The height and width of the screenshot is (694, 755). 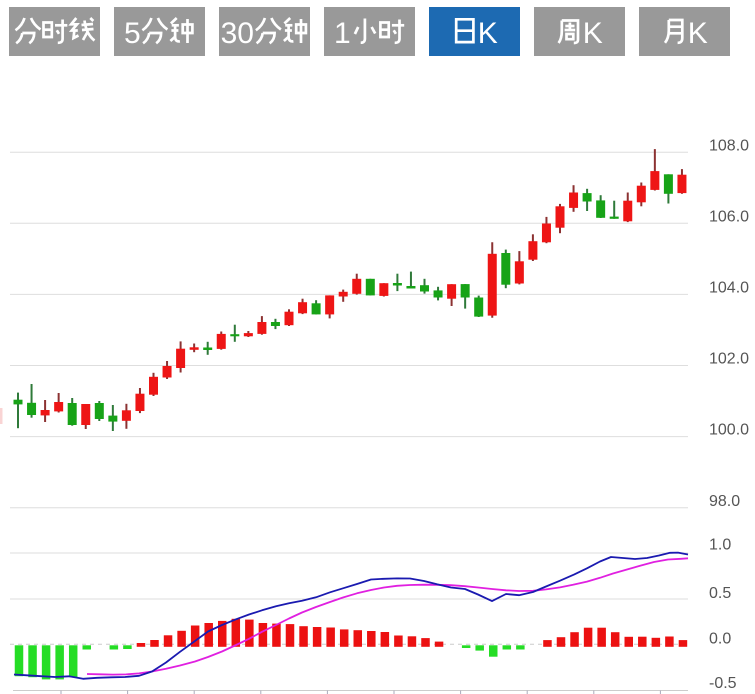 What do you see at coordinates (729, 430) in the screenshot?
I see `svg-text: 100.0` at bounding box center [729, 430].